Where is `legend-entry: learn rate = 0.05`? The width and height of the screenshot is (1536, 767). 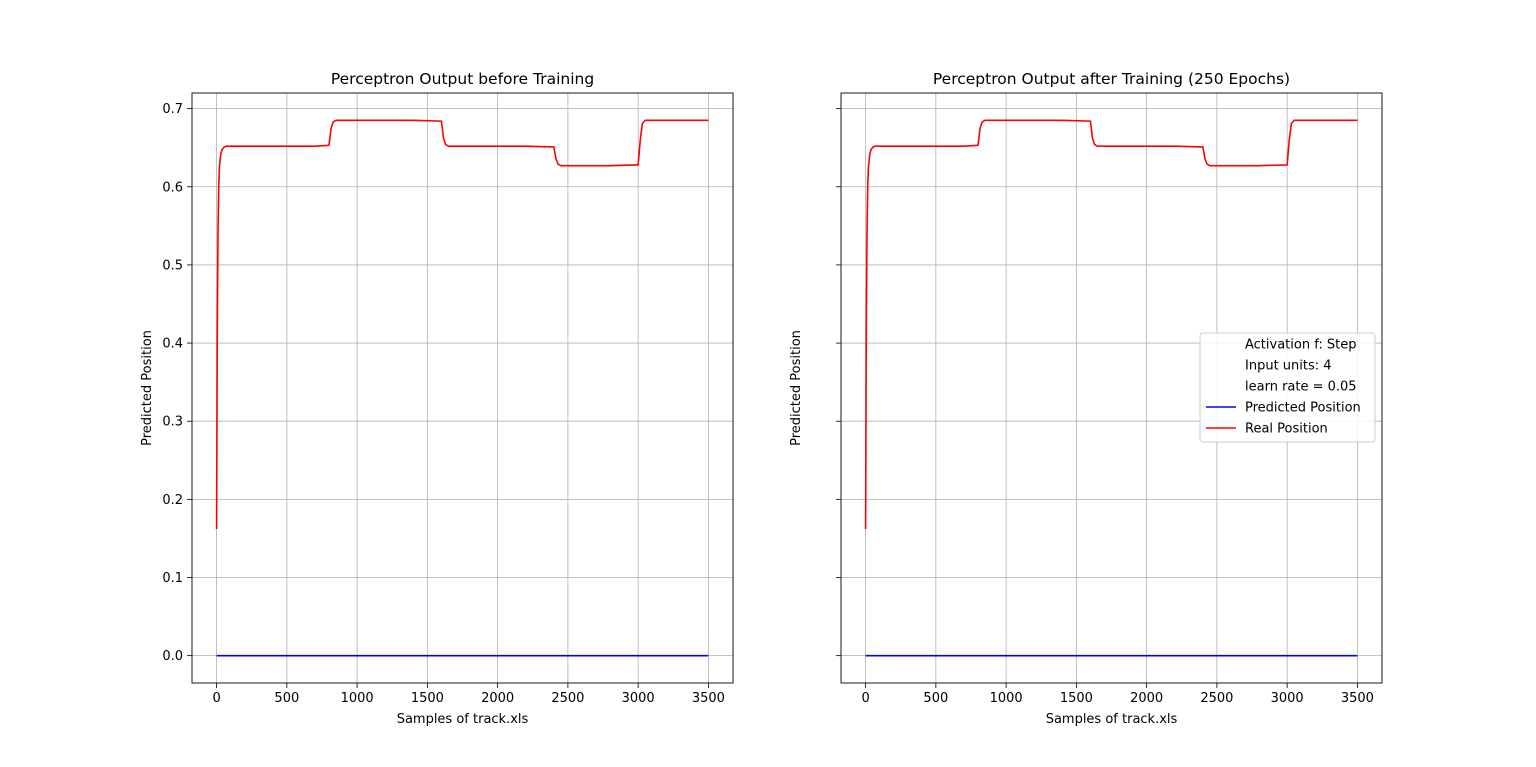 legend-entry: learn rate = 0.05 is located at coordinates (1301, 387).